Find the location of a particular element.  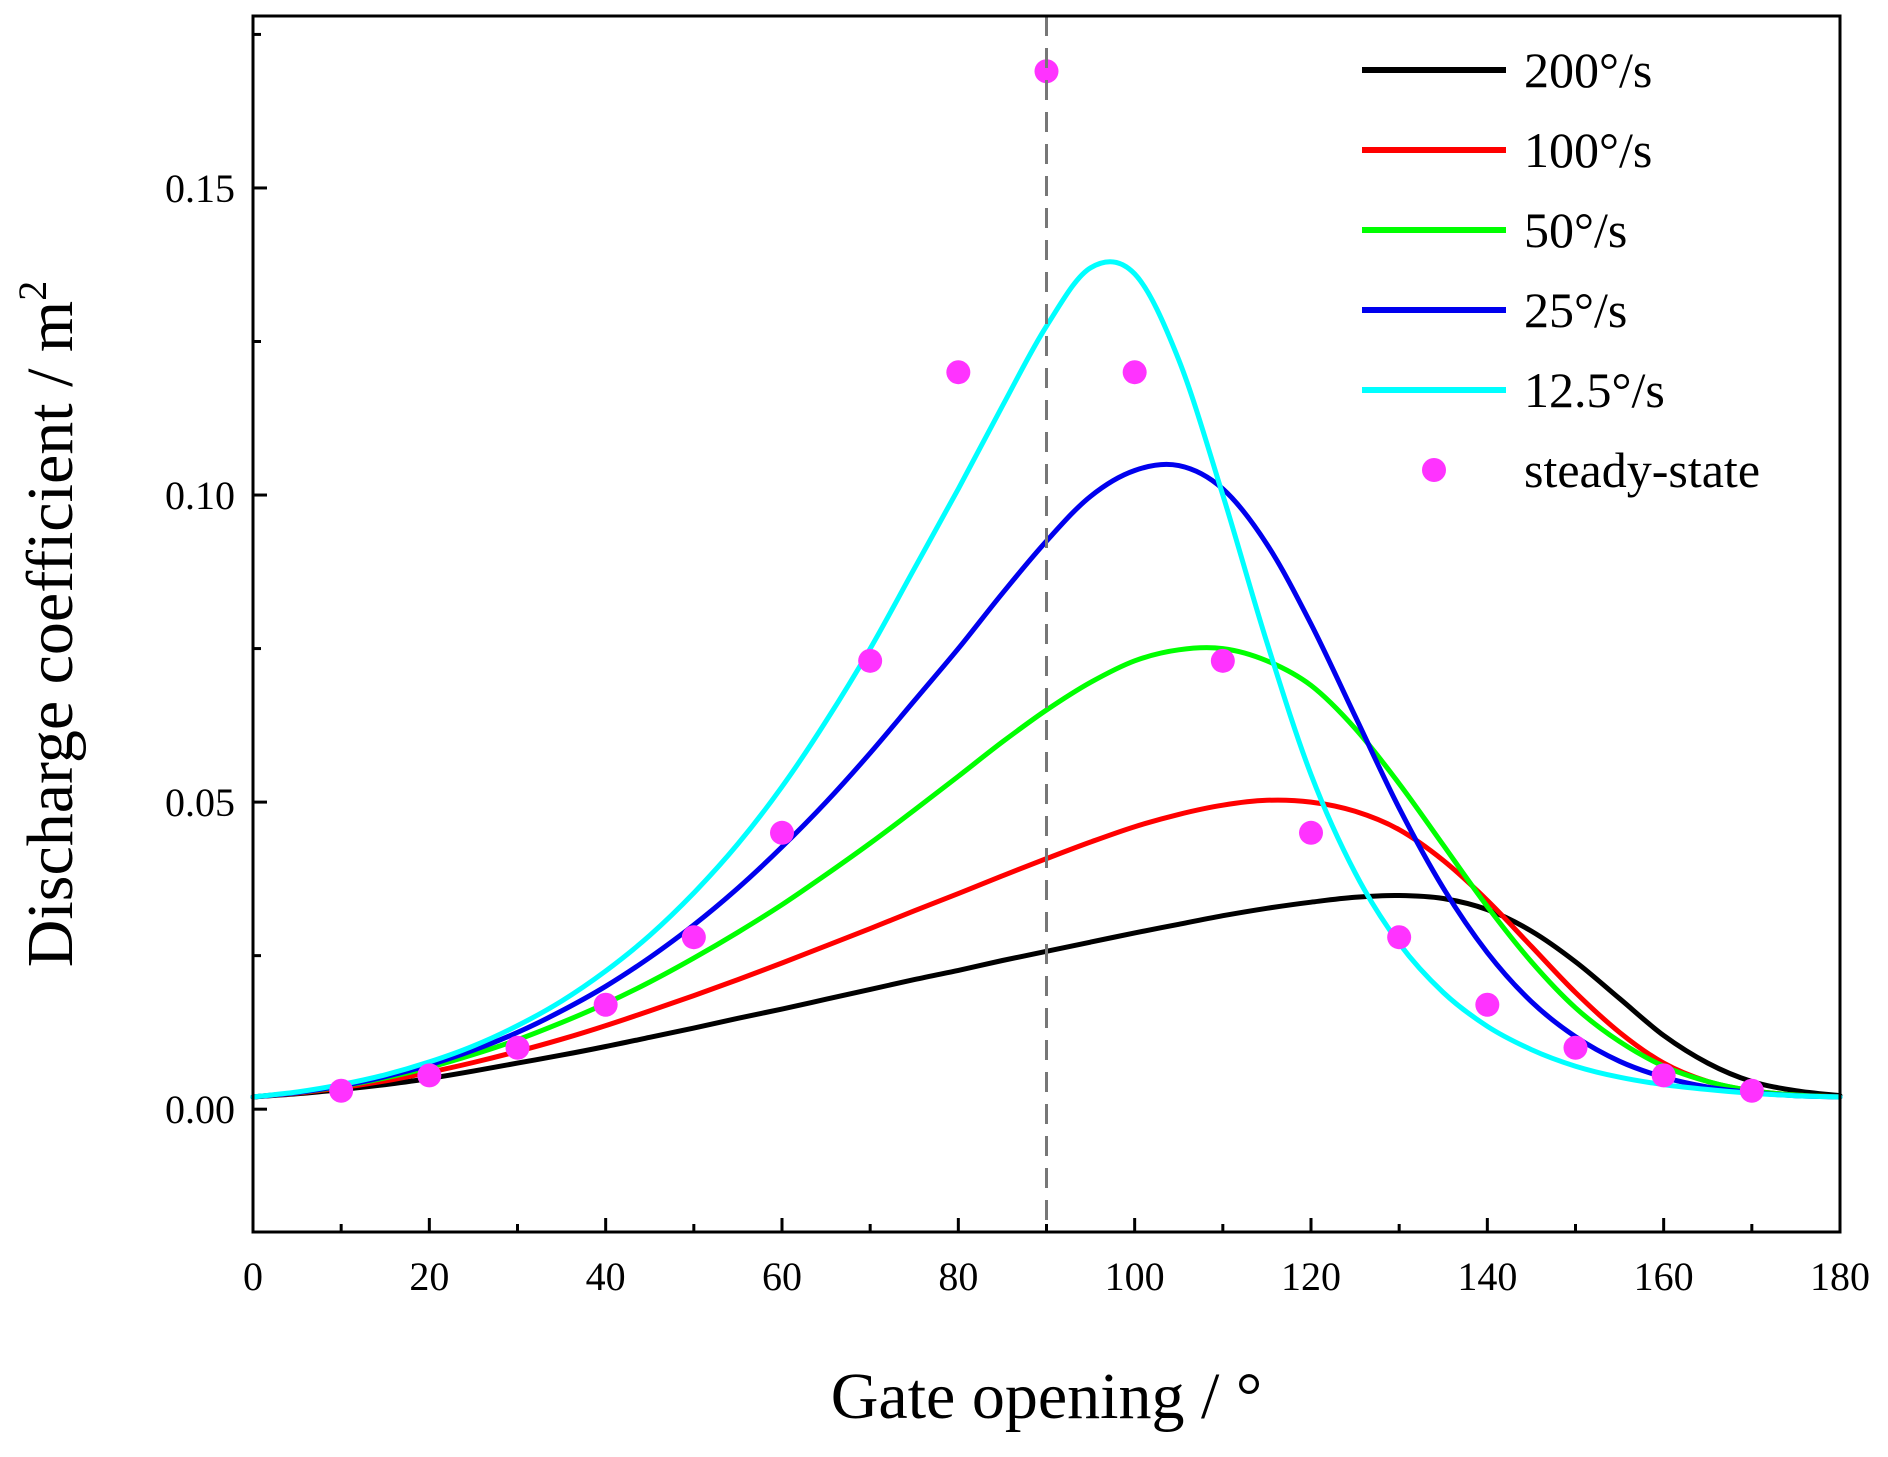

legend-label-0: 200°/s is located at coordinates (1588, 70).